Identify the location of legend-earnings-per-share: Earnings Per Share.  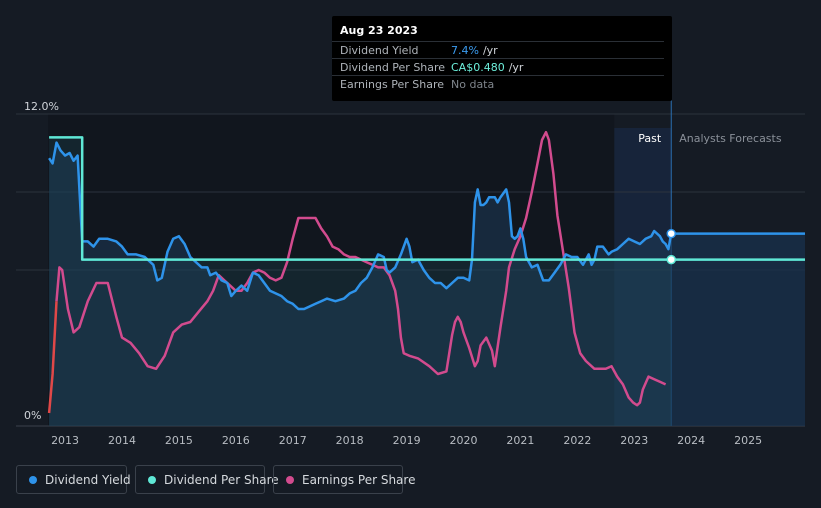
(344, 479).